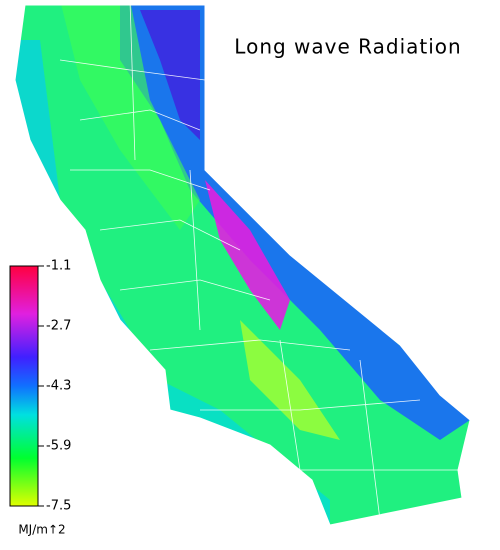  I want to click on colorbar, so click(24, 386).